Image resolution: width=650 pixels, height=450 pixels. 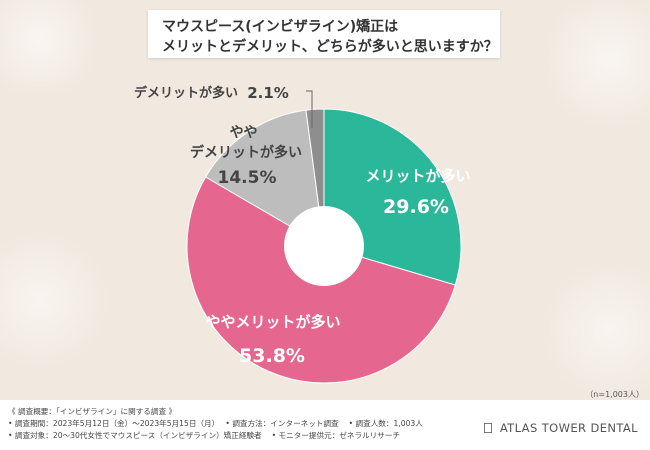 I want to click on question-title-line-1: マウスピース(インビザライン)矯正は, so click(x=280, y=27).